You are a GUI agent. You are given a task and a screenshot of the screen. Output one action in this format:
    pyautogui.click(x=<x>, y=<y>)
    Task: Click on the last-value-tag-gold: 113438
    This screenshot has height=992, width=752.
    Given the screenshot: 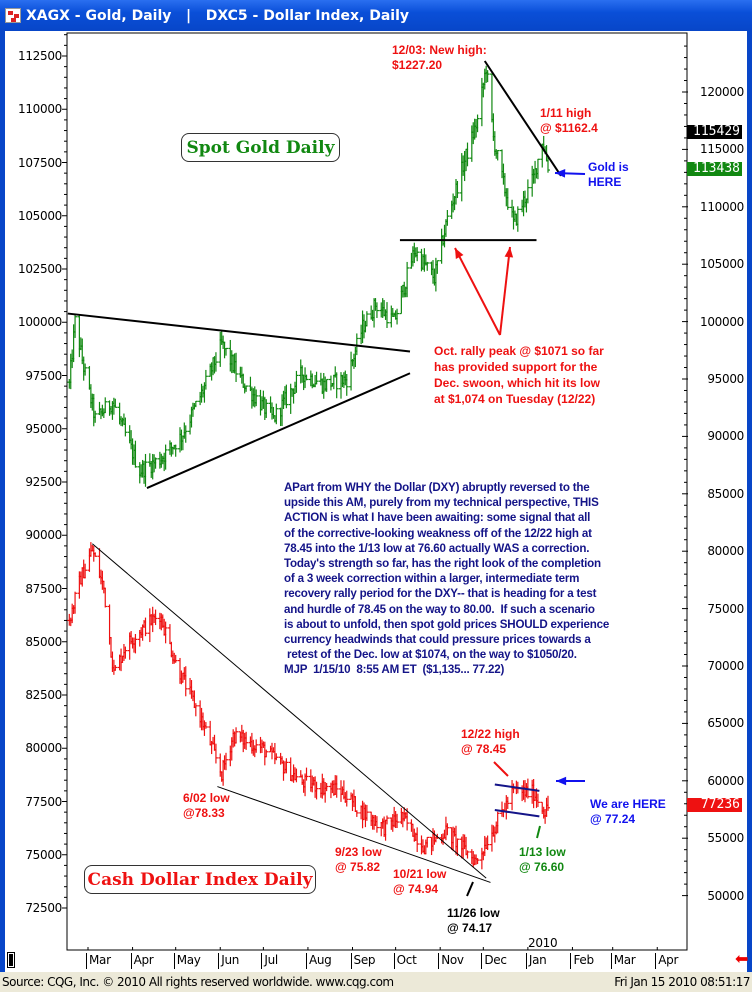 What is the action you would take?
    pyautogui.click(x=714, y=169)
    